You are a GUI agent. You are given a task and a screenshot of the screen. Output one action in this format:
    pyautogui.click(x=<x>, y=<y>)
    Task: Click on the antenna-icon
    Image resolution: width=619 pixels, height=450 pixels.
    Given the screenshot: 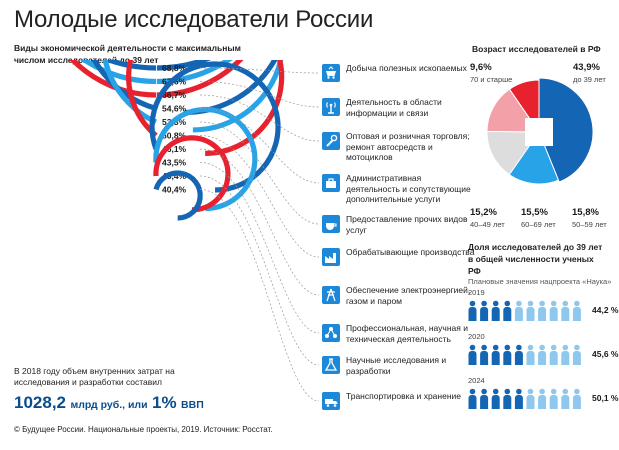 What is the action you would take?
    pyautogui.click(x=331, y=107)
    